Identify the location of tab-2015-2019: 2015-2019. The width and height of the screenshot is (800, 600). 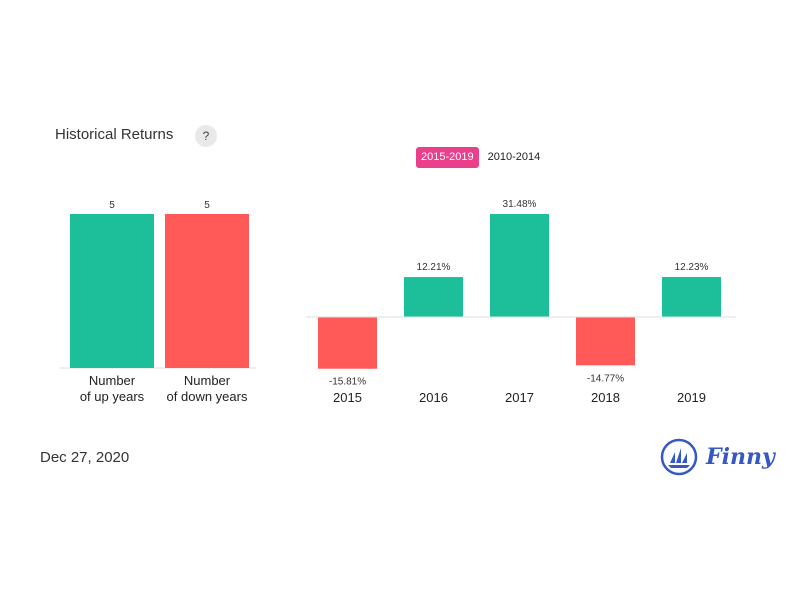
(447, 157).